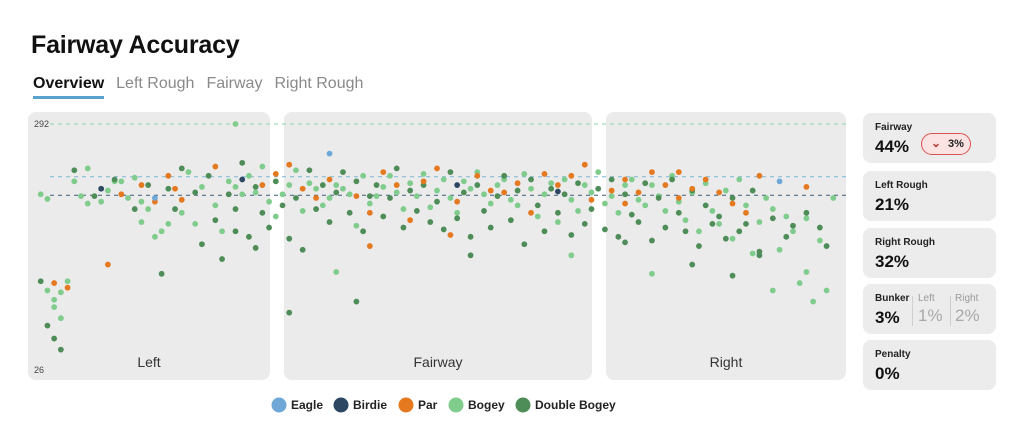 The height and width of the screenshot is (443, 1024). What do you see at coordinates (155, 83) in the screenshot?
I see `tab-left-rough: Left Rough` at bounding box center [155, 83].